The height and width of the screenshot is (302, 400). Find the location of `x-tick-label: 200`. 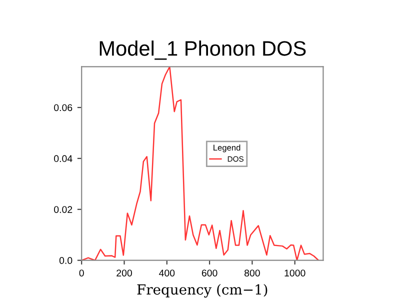

x-tick-label: 200 is located at coordinates (124, 273).